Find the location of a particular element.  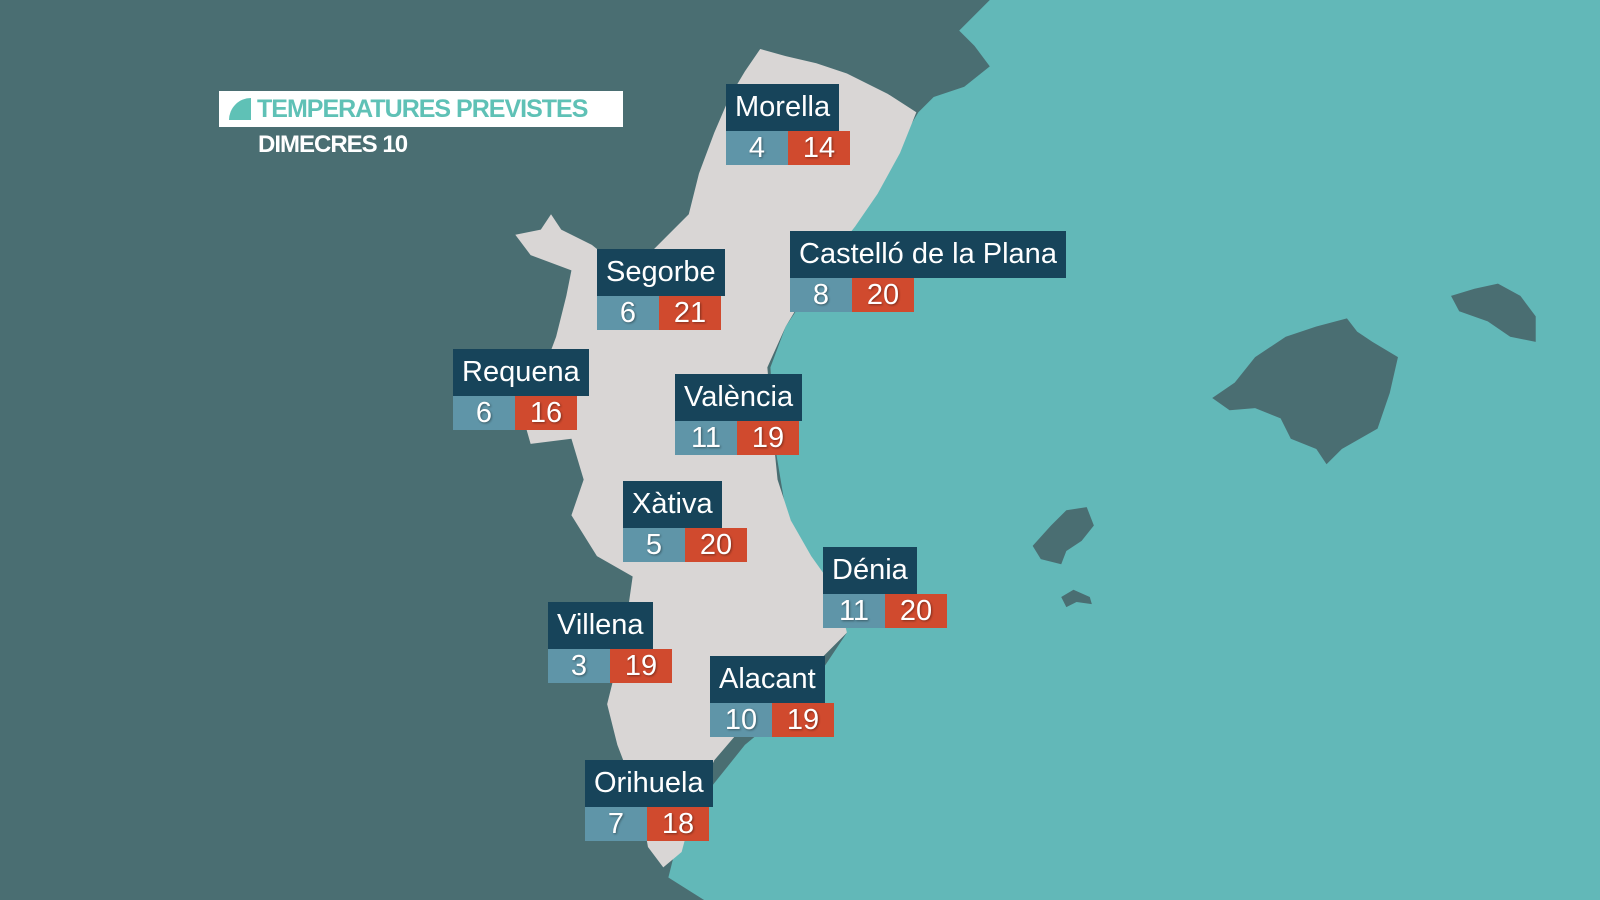

max-temp: 16 is located at coordinates (546, 413).